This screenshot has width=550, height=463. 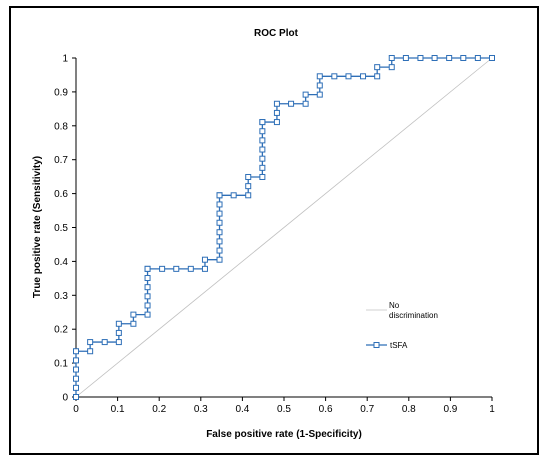 What do you see at coordinates (61, 92) in the screenshot?
I see `y-tick-label: 0.9` at bounding box center [61, 92].